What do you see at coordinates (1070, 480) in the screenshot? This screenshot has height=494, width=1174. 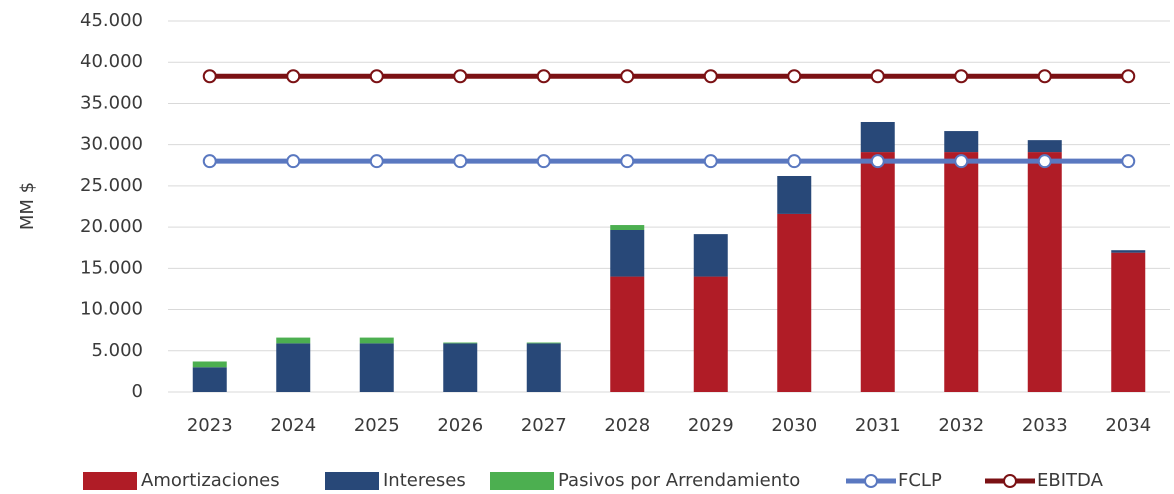 I see `legend-label: EBITDA` at bounding box center [1070, 480].